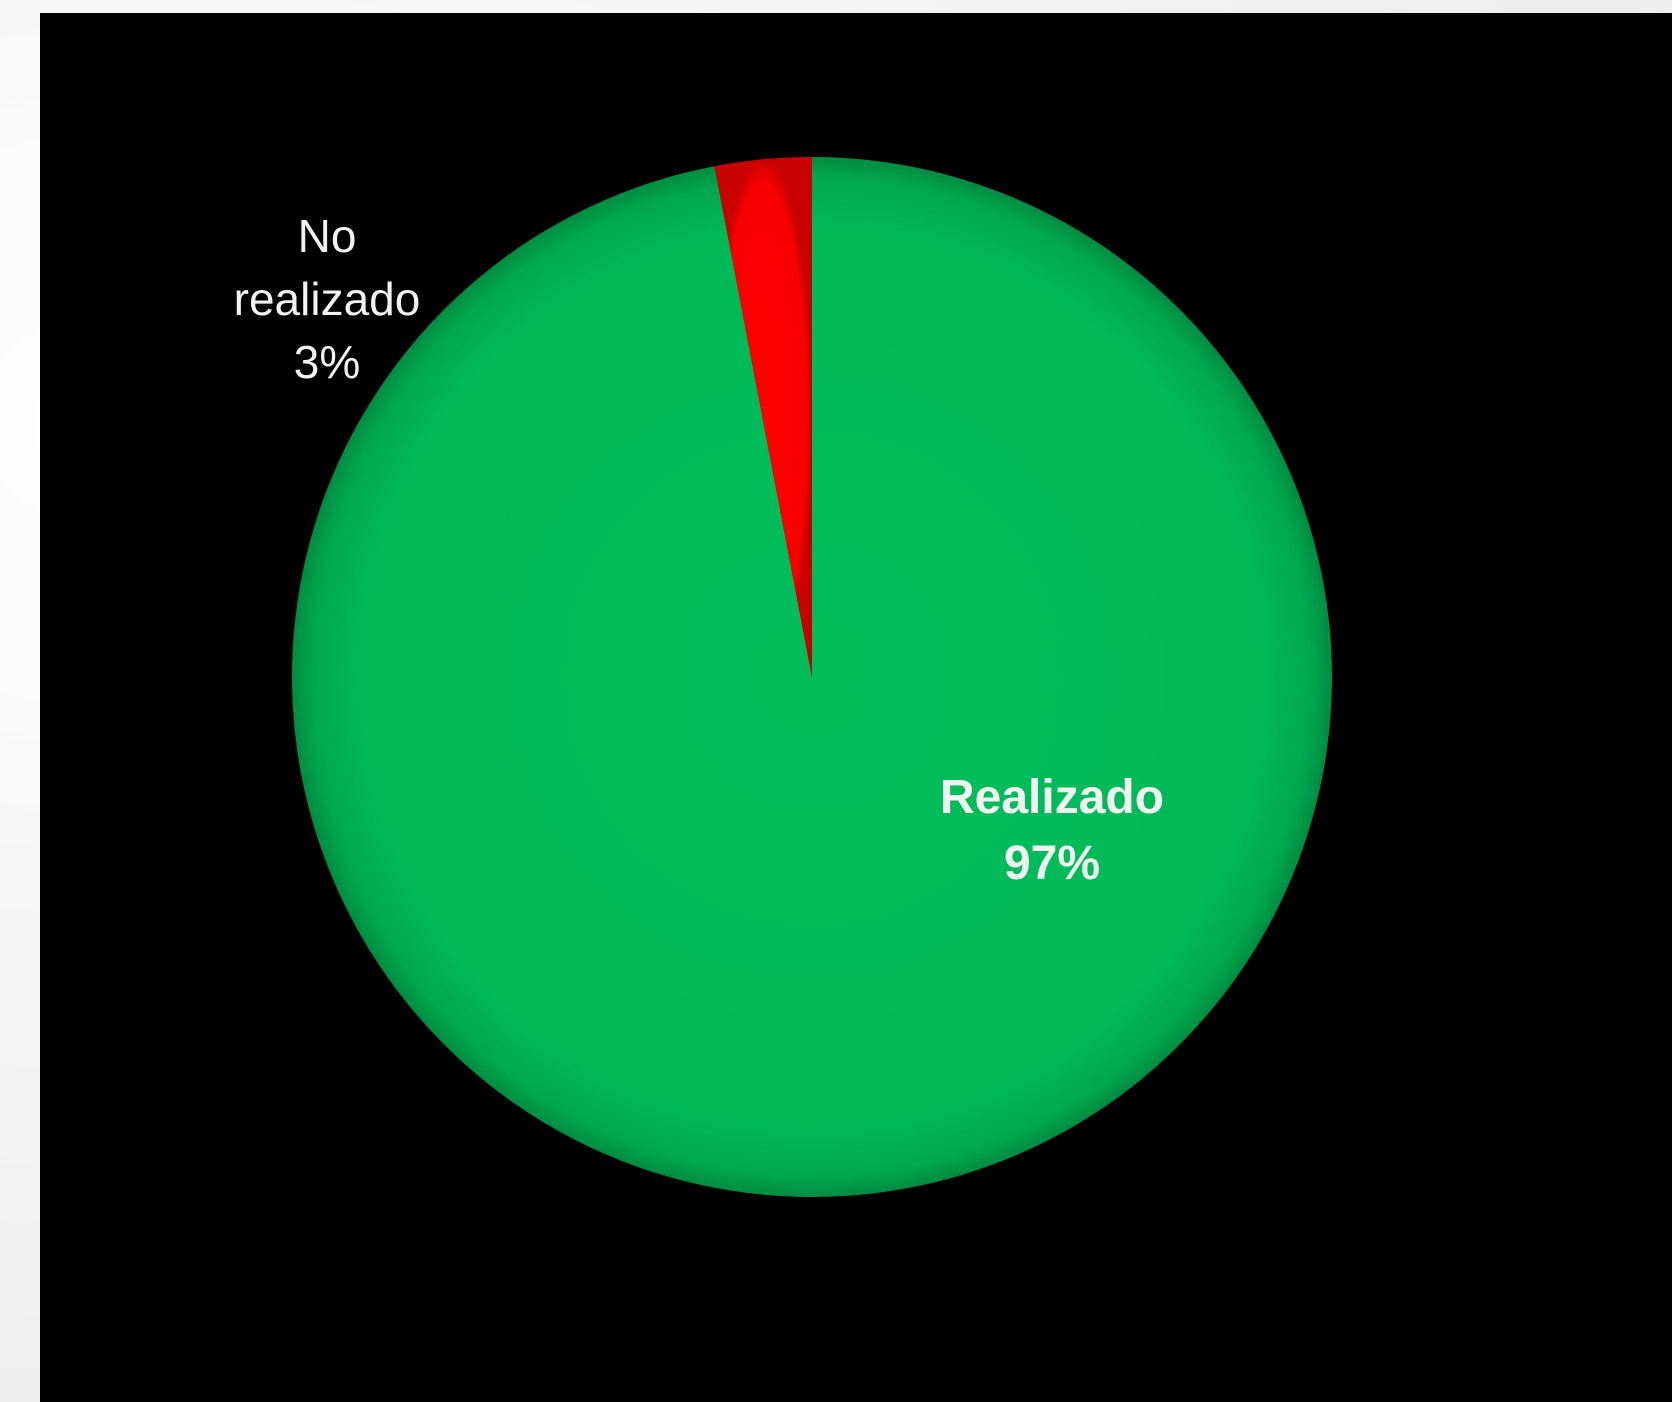 This screenshot has width=1672, height=1402. Describe the element at coordinates (327, 236) in the screenshot. I see `slice-label-no-realizado-line1: No` at that location.